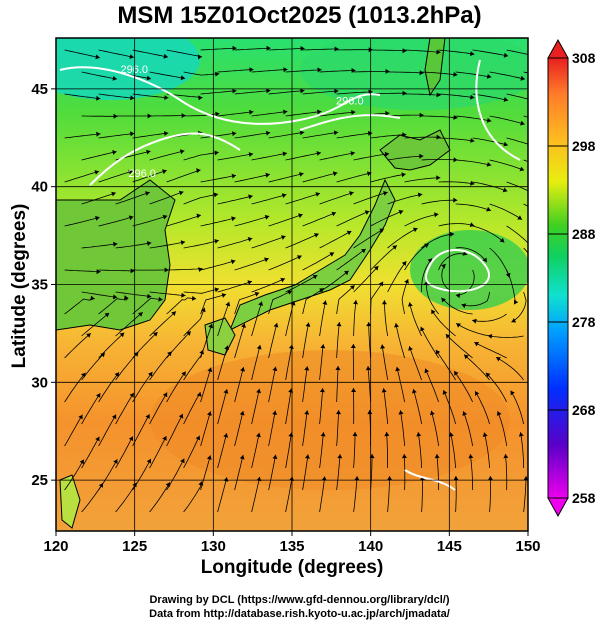 This screenshot has width=599, height=625. I want to click on latitude-ticks: 25 30 35 40 45, so click(43, 285).